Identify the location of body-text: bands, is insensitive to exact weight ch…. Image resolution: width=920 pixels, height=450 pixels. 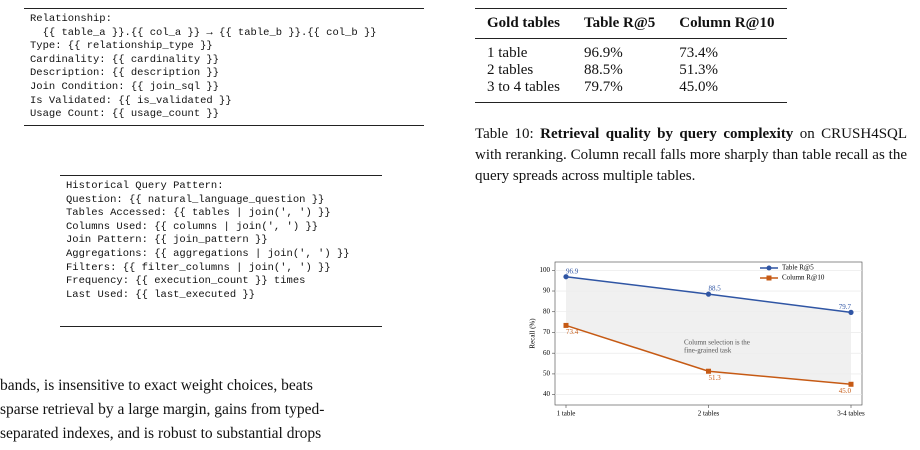
(162, 410).